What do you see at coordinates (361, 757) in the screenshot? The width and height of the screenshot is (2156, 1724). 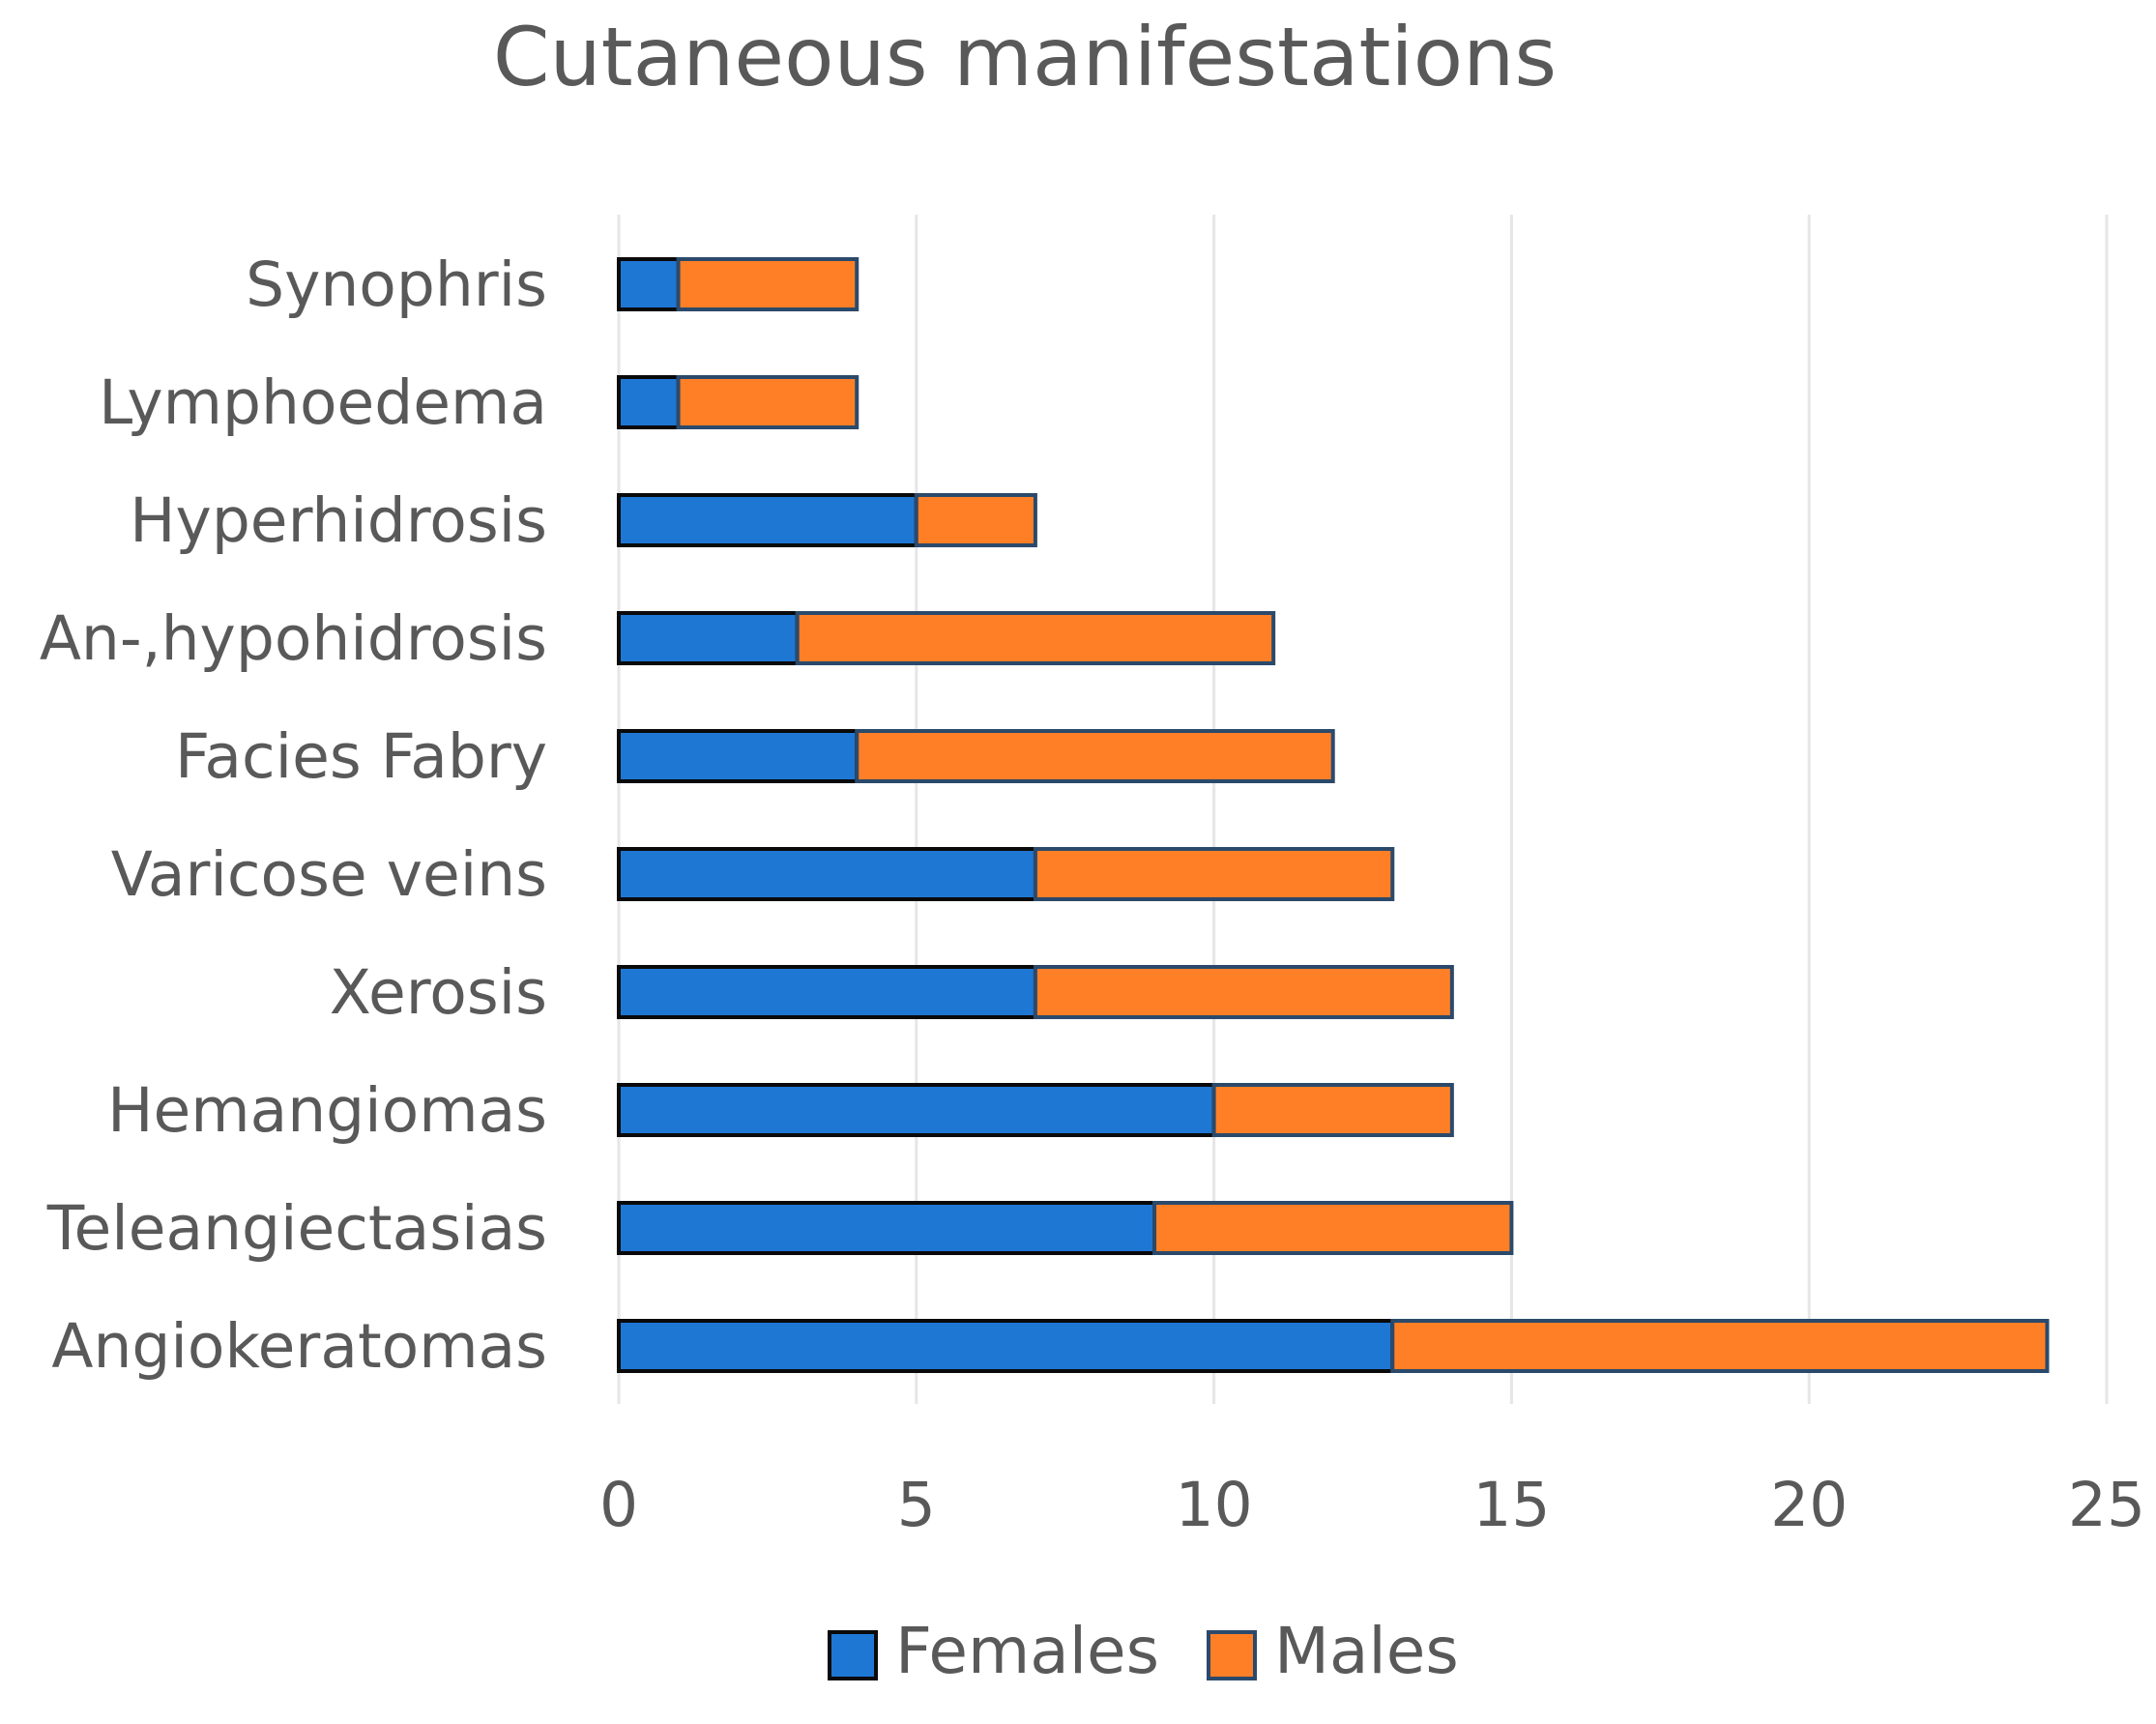 I see `category-label: Facies Fabry` at bounding box center [361, 757].